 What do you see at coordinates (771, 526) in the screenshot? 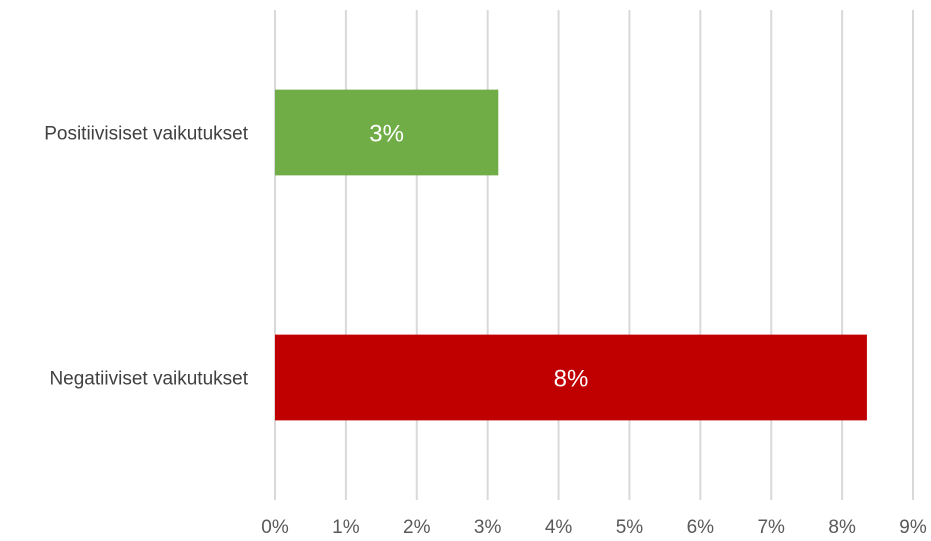
I see `x-tick-label: 7%` at bounding box center [771, 526].